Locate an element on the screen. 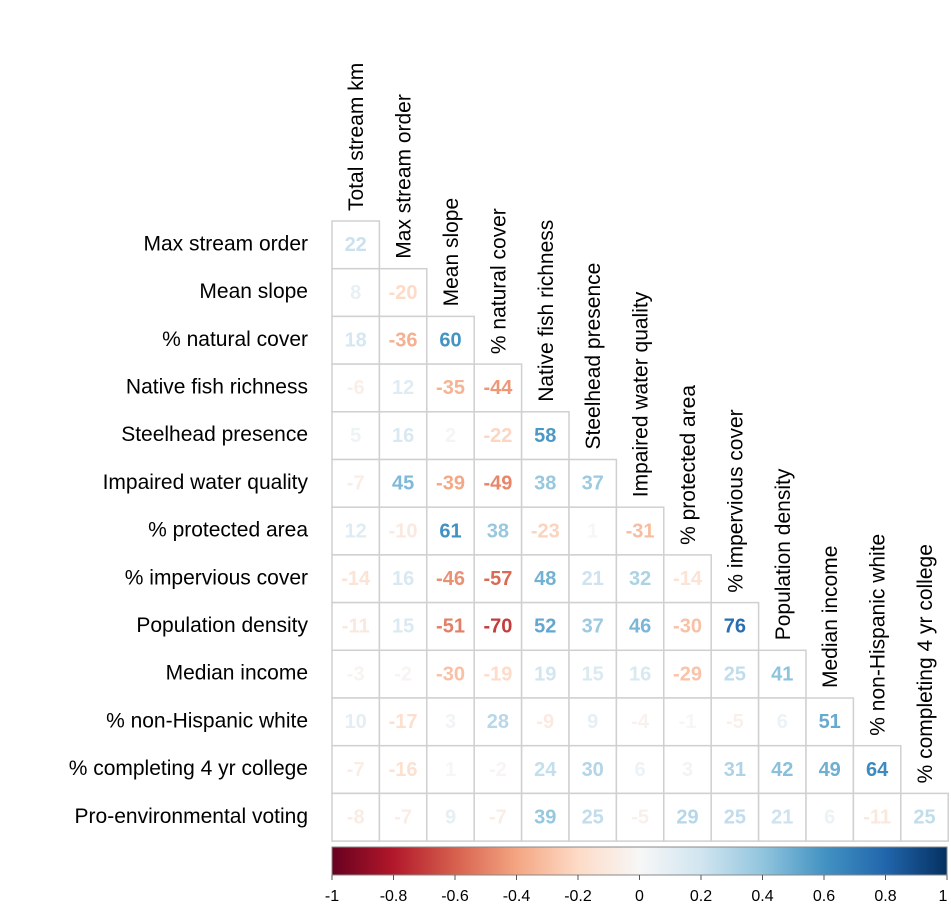  cell-label: 51 is located at coordinates (830, 722).